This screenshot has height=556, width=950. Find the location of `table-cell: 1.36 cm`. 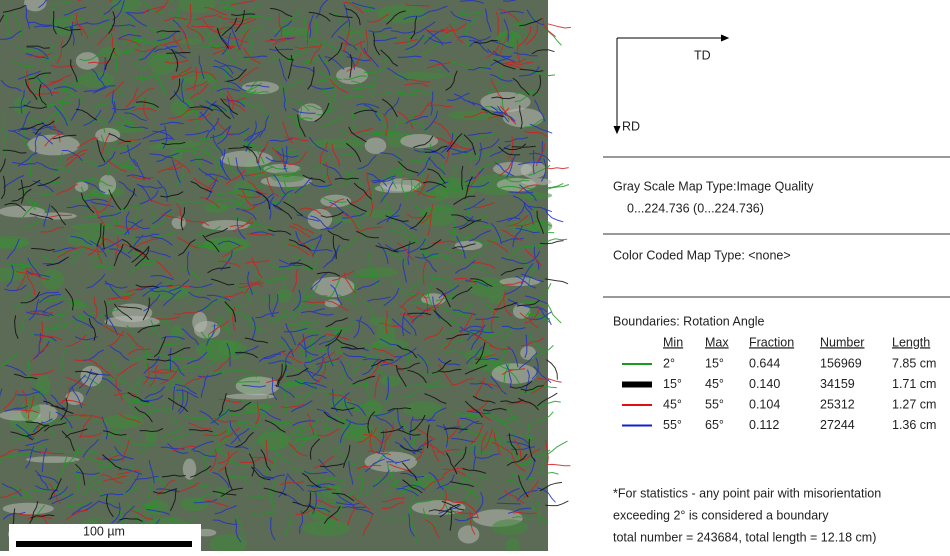

table-cell: 1.36 cm is located at coordinates (914, 425).